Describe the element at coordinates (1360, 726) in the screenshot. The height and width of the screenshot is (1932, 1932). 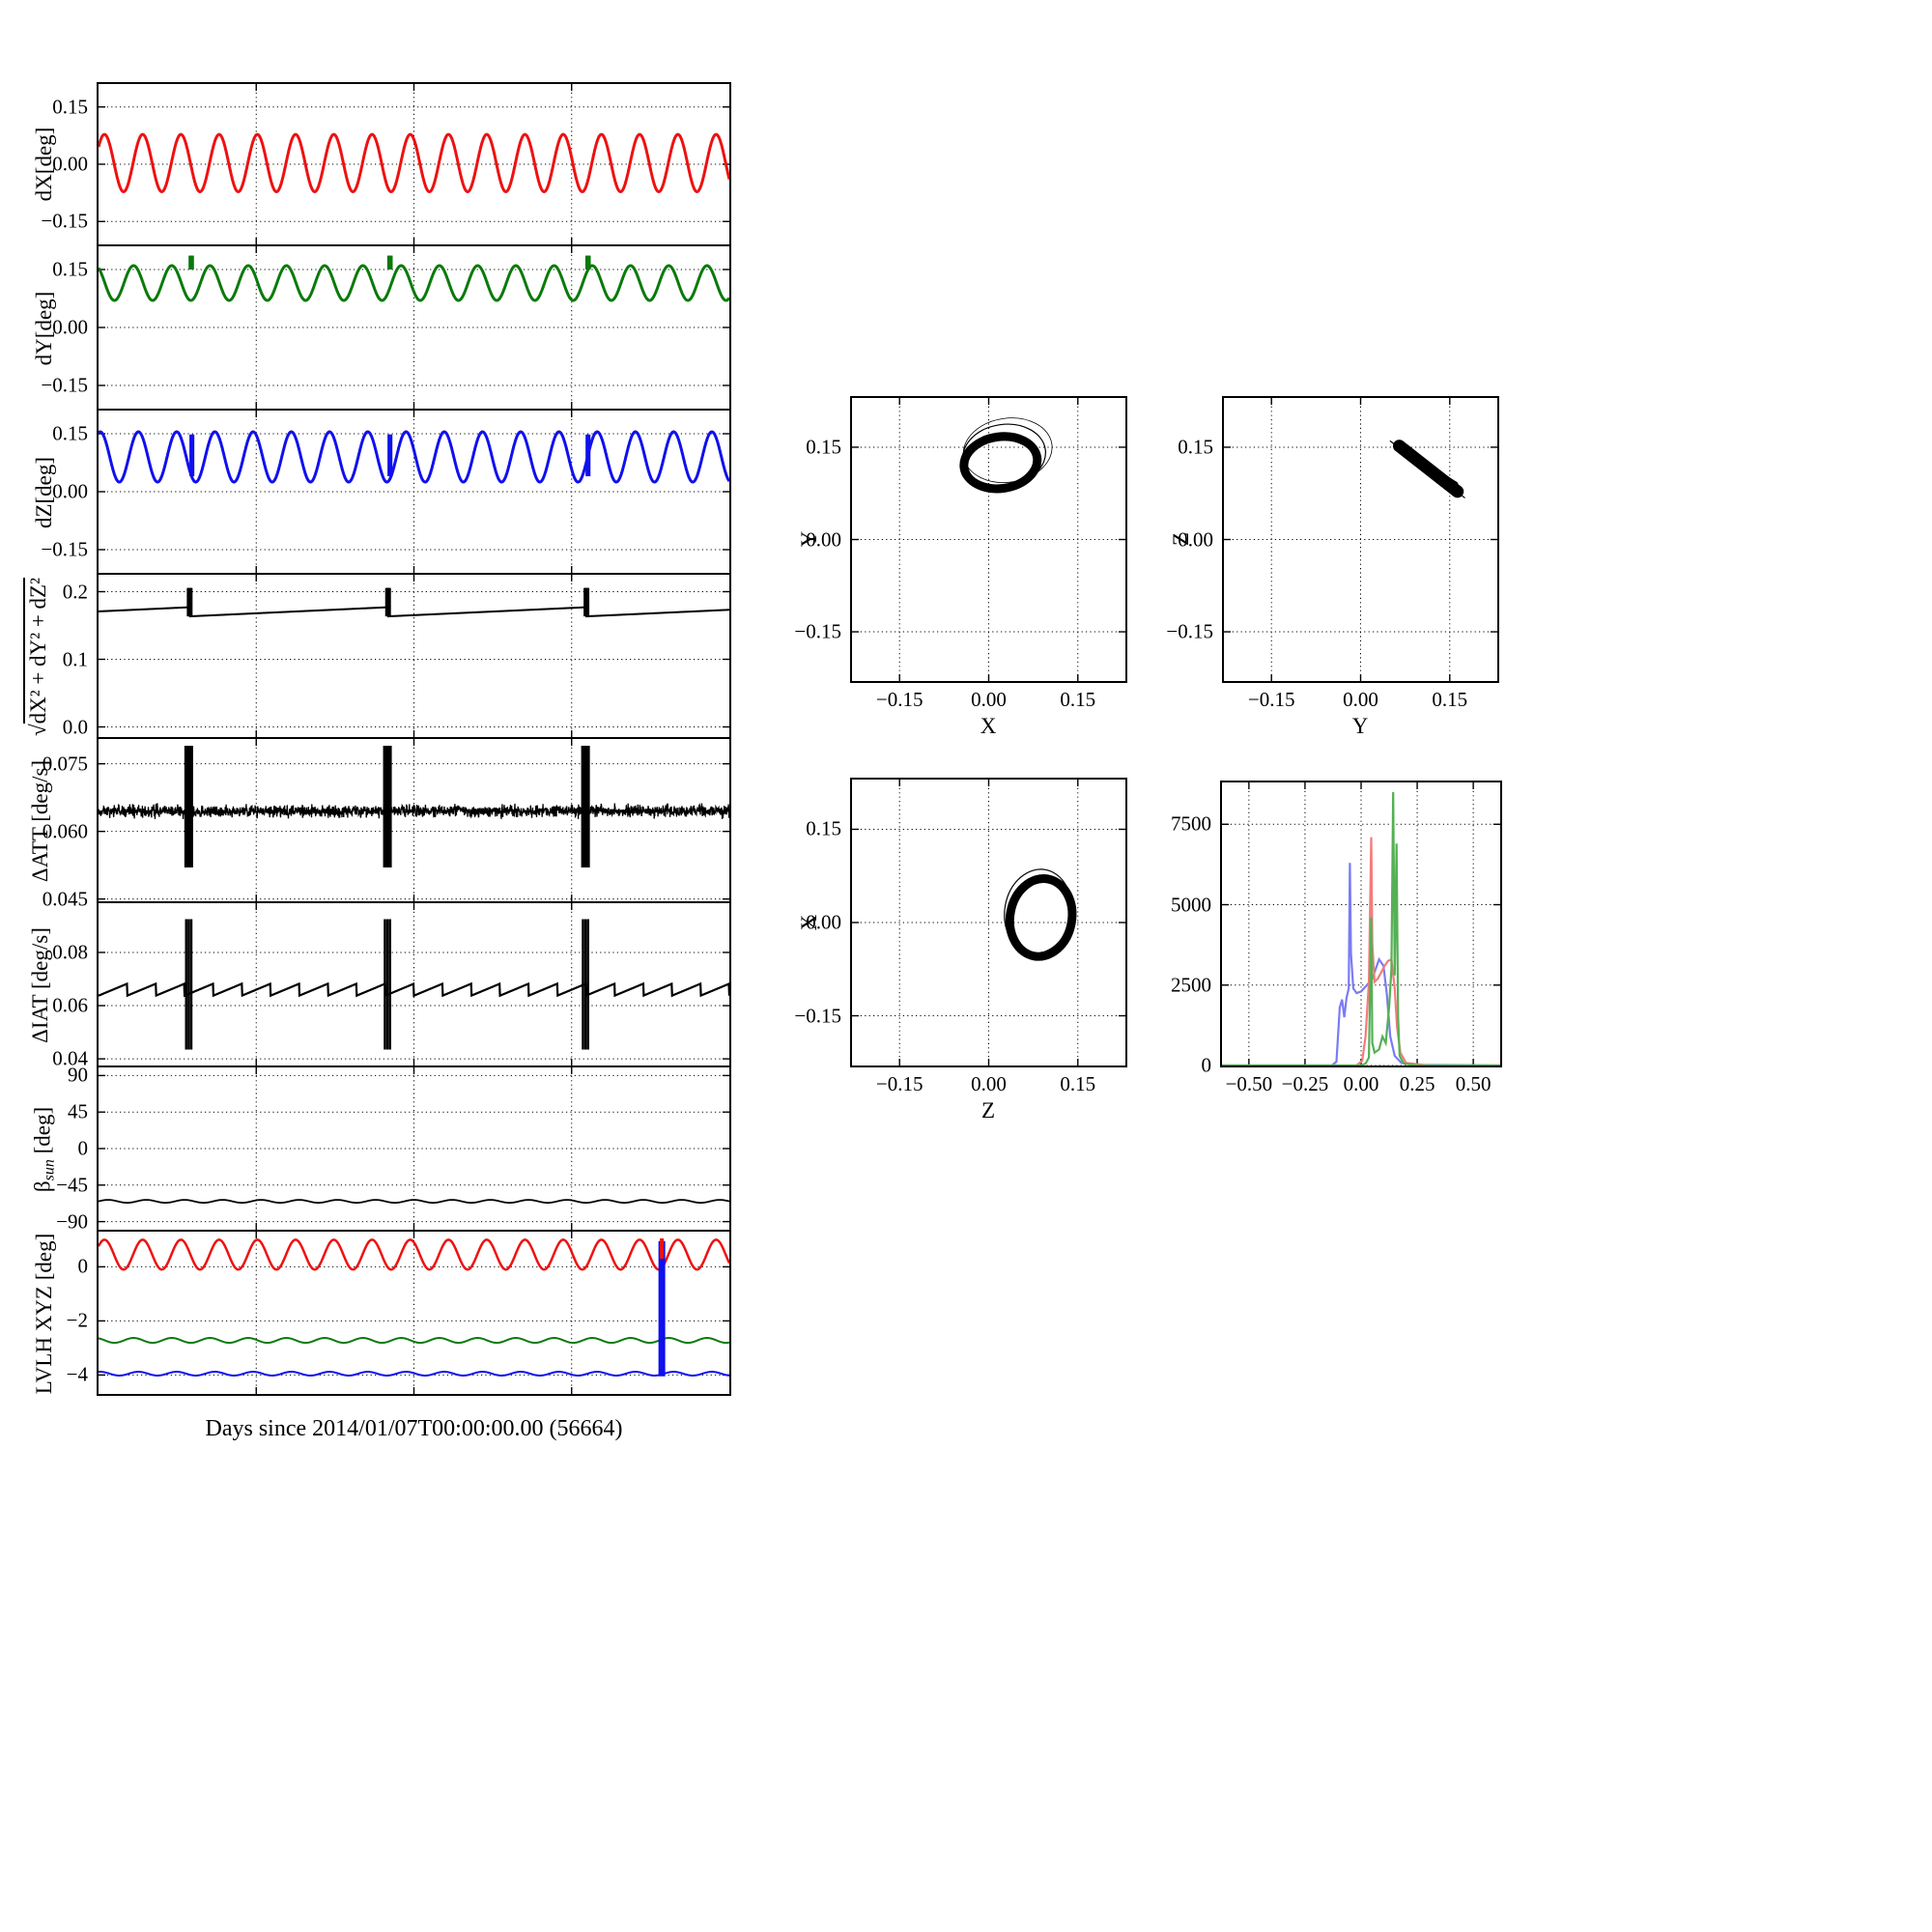
I see `xlabel-yz: Y` at that location.